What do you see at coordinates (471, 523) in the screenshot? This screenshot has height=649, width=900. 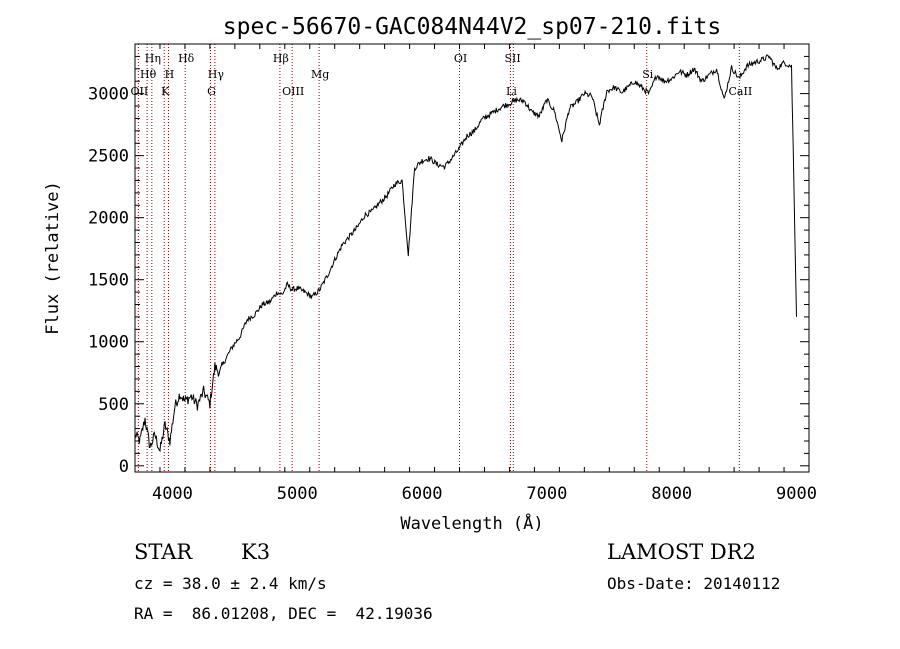 I see `x-axis-label: Wavelength (Å)` at bounding box center [471, 523].